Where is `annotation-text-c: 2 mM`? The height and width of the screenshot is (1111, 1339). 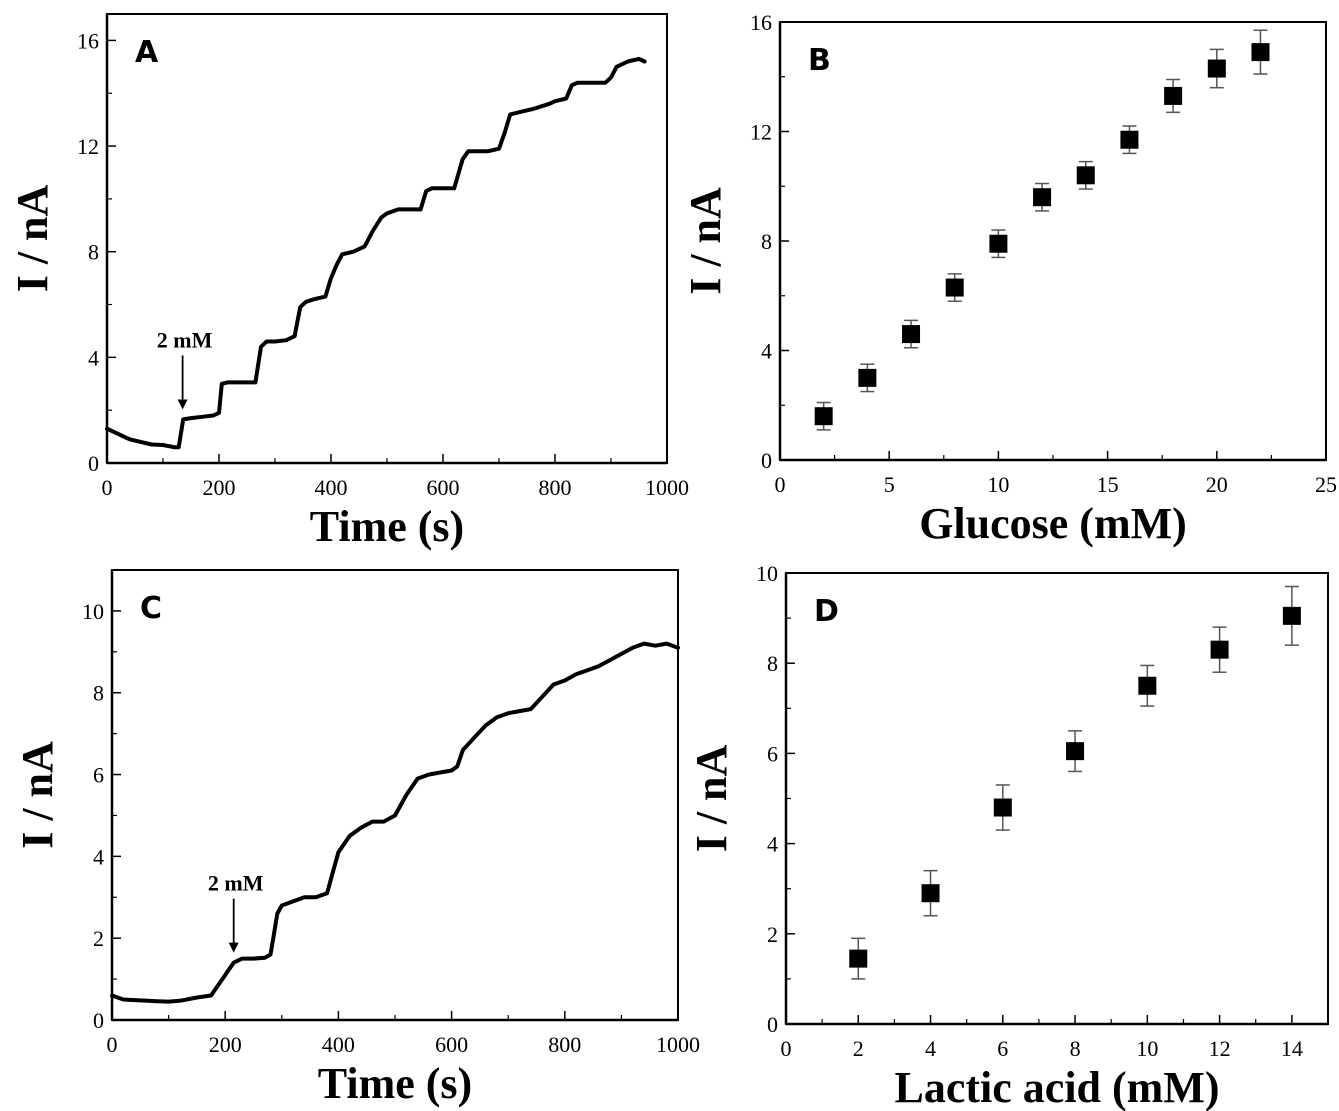 annotation-text-c: 2 mM is located at coordinates (236, 883).